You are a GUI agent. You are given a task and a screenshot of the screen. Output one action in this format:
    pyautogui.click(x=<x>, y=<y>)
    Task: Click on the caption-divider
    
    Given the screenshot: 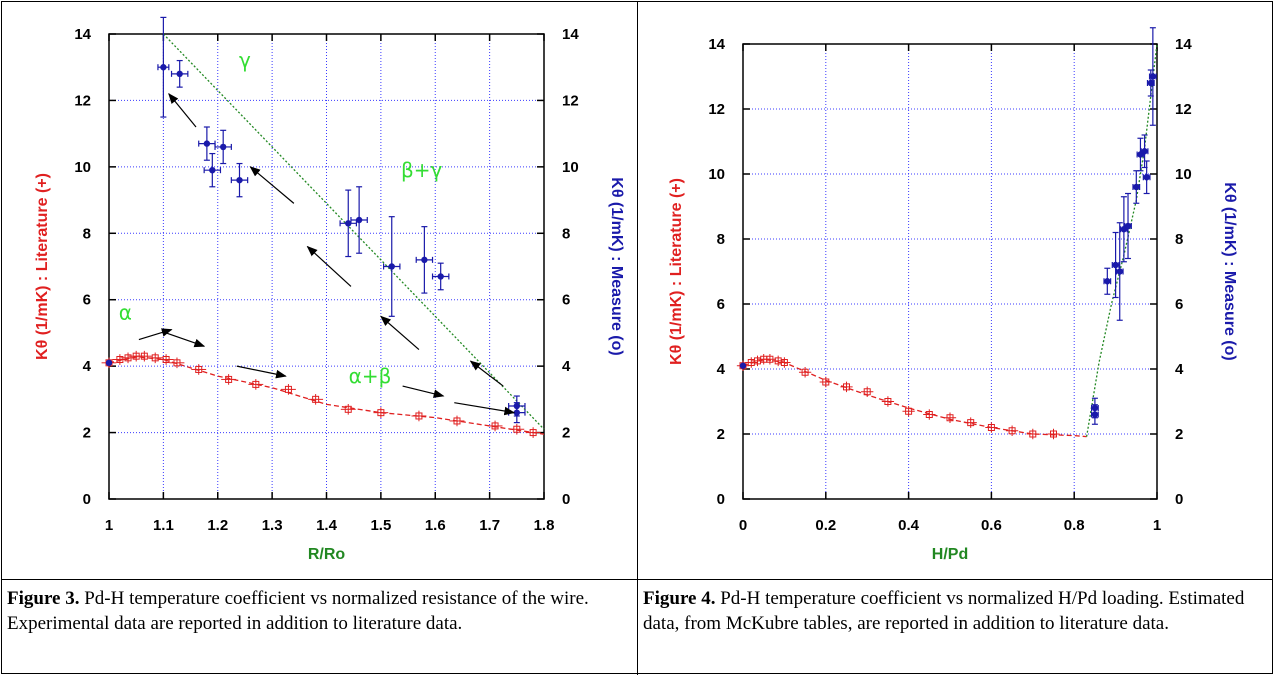 What is the action you would take?
    pyautogui.click(x=637, y=579)
    